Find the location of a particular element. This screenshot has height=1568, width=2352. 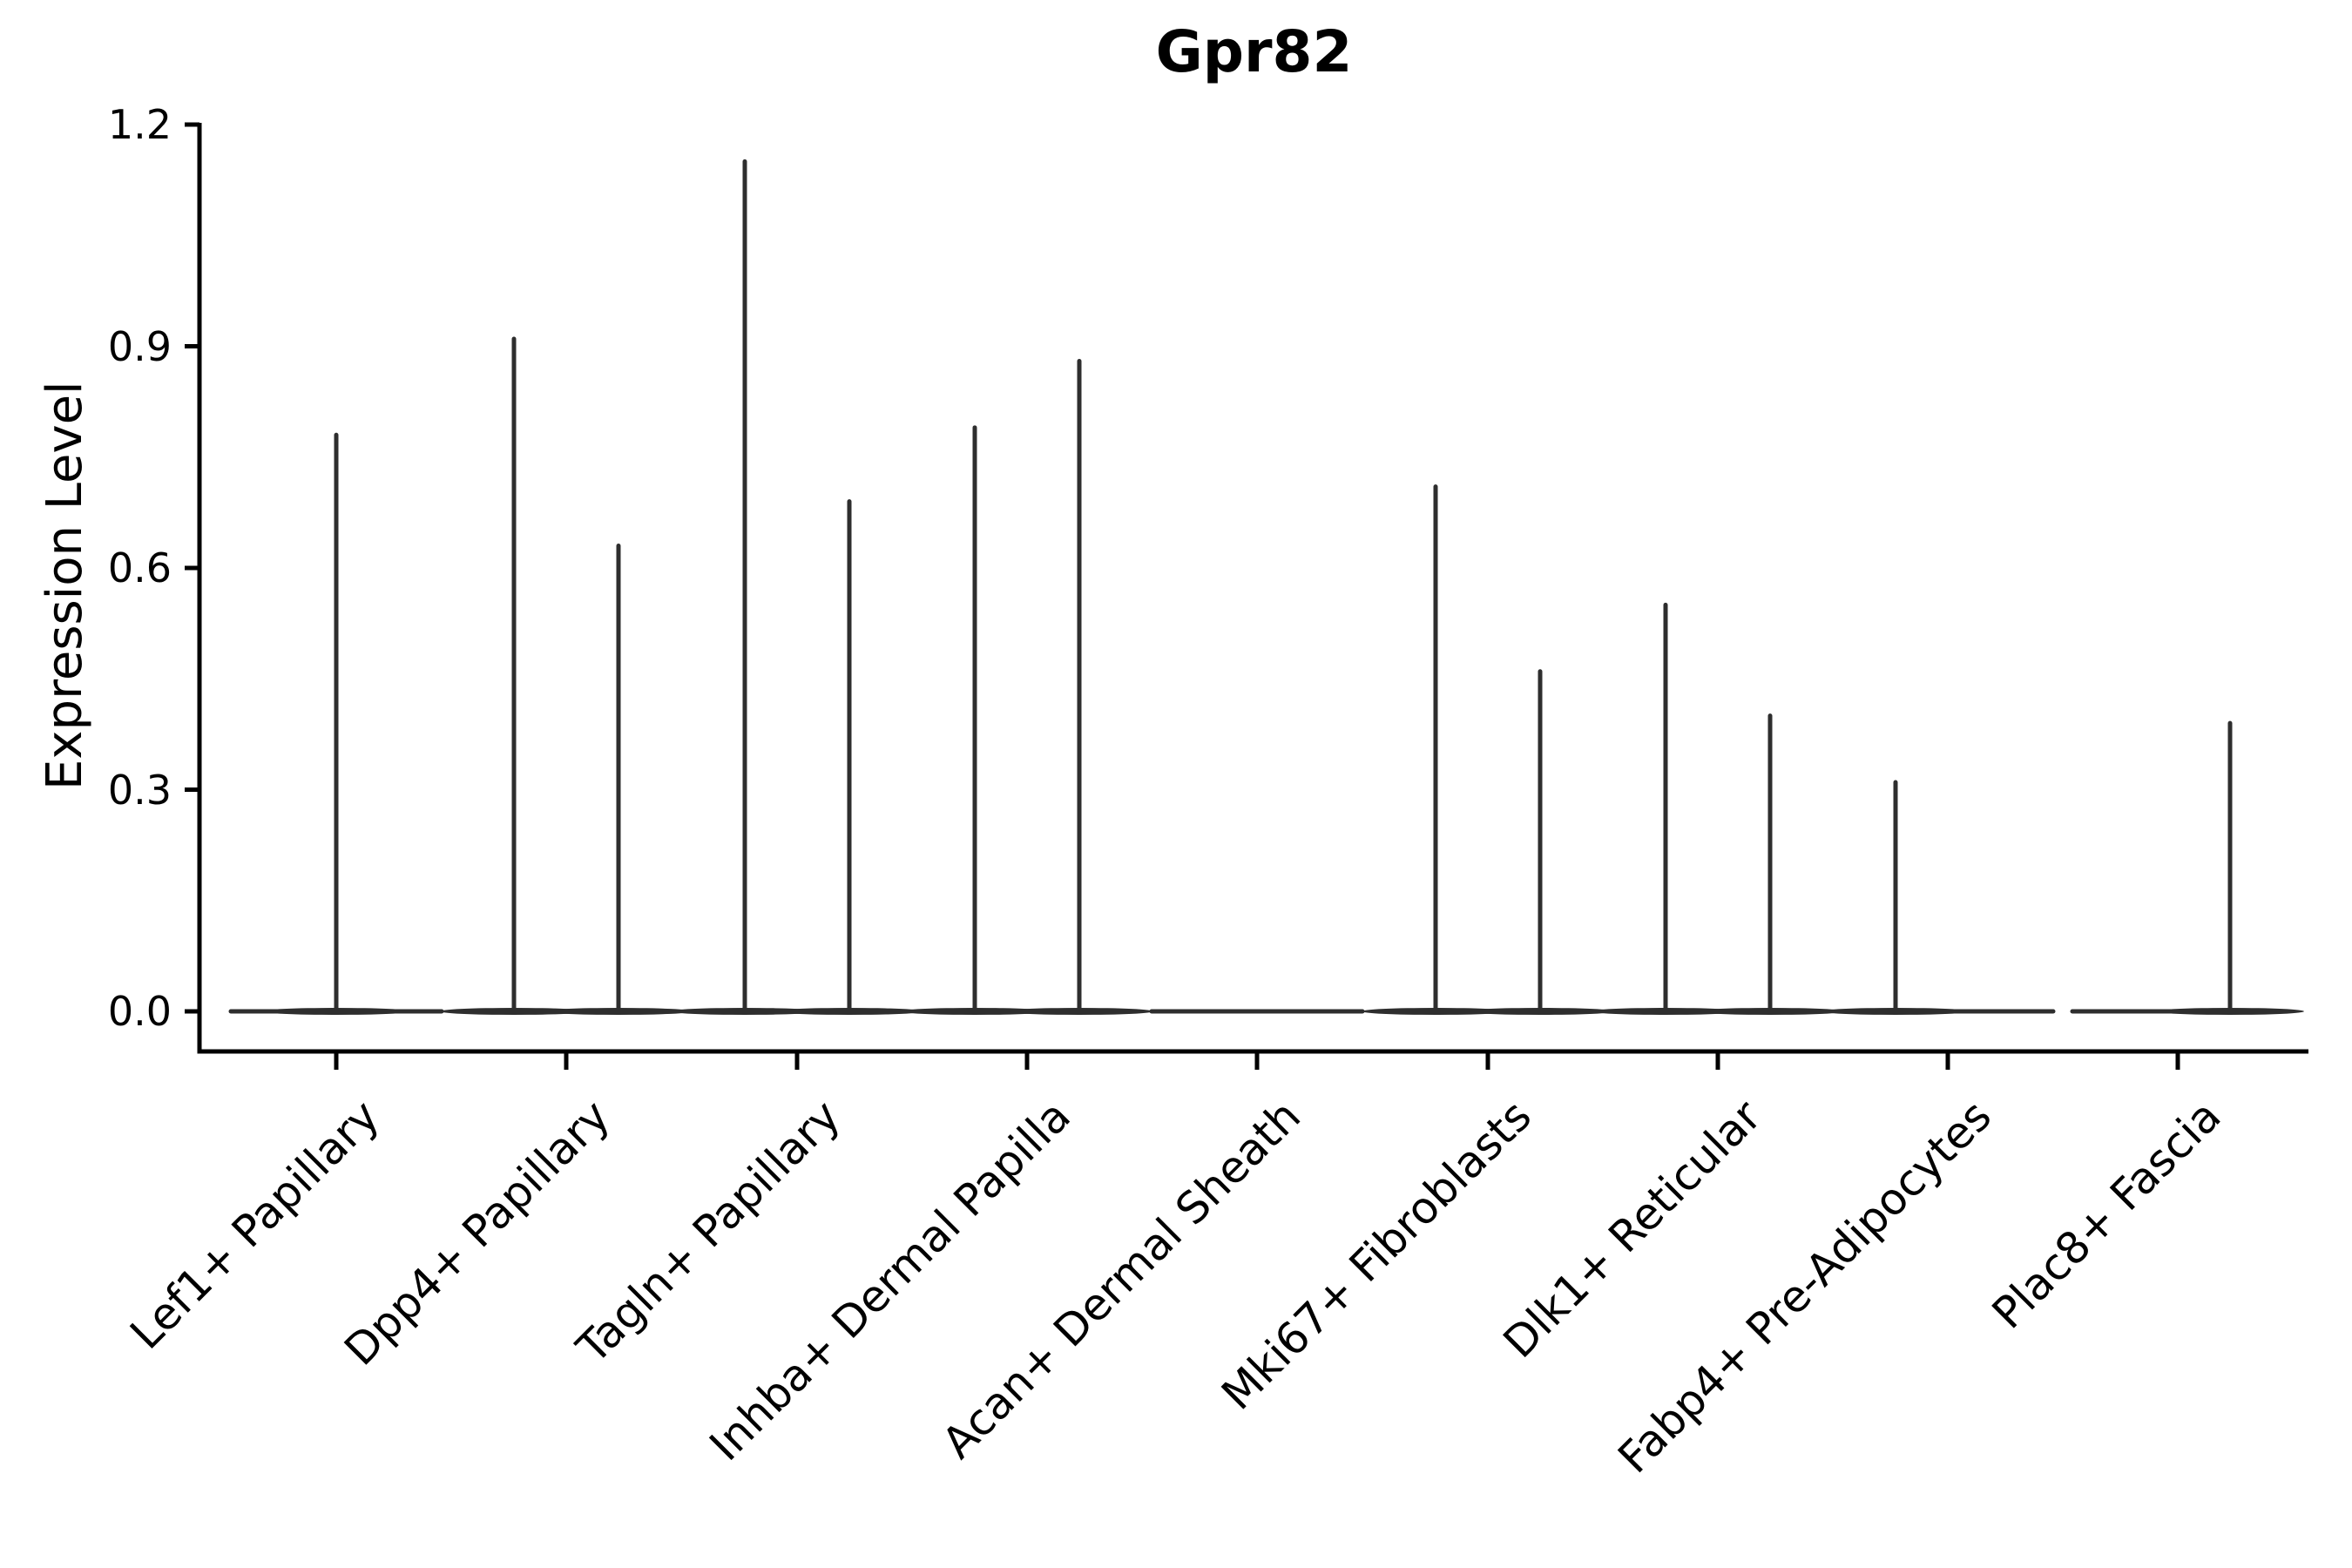

y-tick-label: 0.6 is located at coordinates (139, 567).